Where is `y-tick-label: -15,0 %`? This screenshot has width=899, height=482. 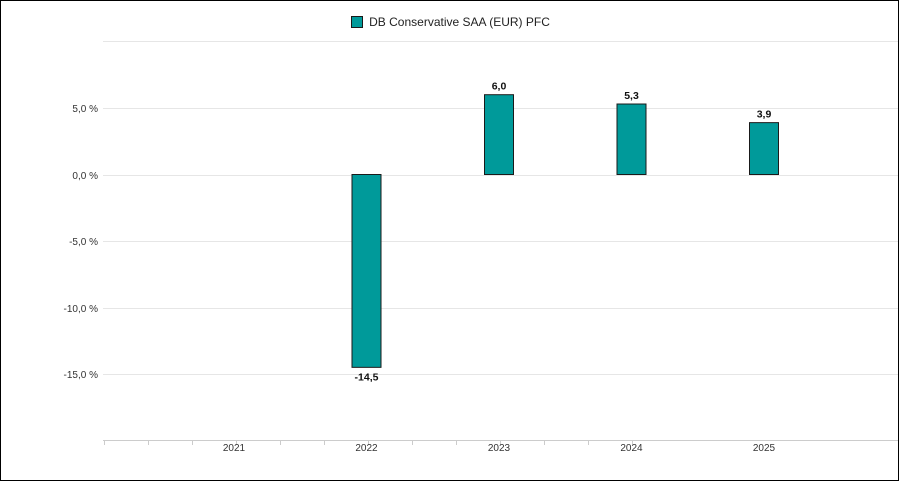
y-tick-label: -15,0 % is located at coordinates (81, 375).